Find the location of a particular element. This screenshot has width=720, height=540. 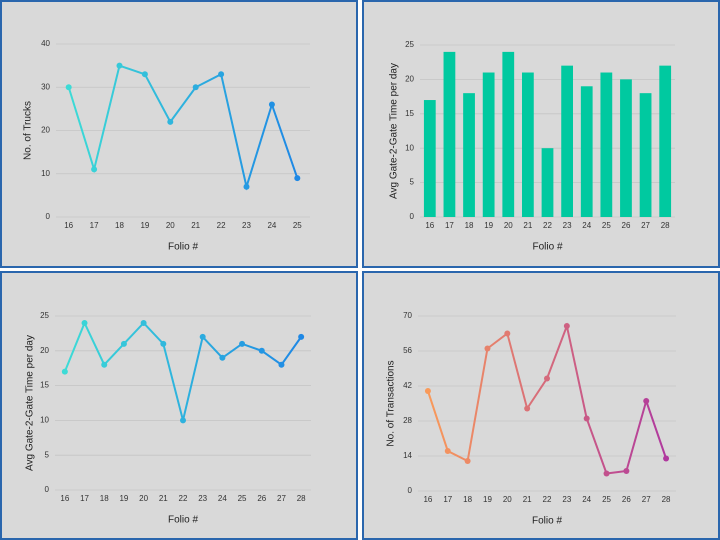

y-tick-label: 15 is located at coordinates (409, 113).